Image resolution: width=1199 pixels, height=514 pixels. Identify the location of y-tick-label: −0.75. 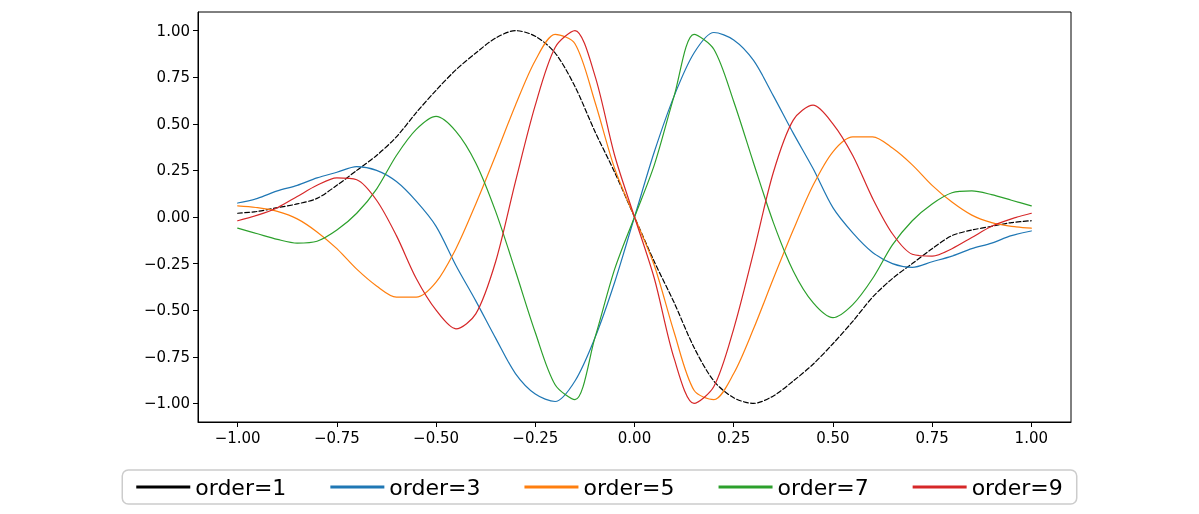
(167, 356).